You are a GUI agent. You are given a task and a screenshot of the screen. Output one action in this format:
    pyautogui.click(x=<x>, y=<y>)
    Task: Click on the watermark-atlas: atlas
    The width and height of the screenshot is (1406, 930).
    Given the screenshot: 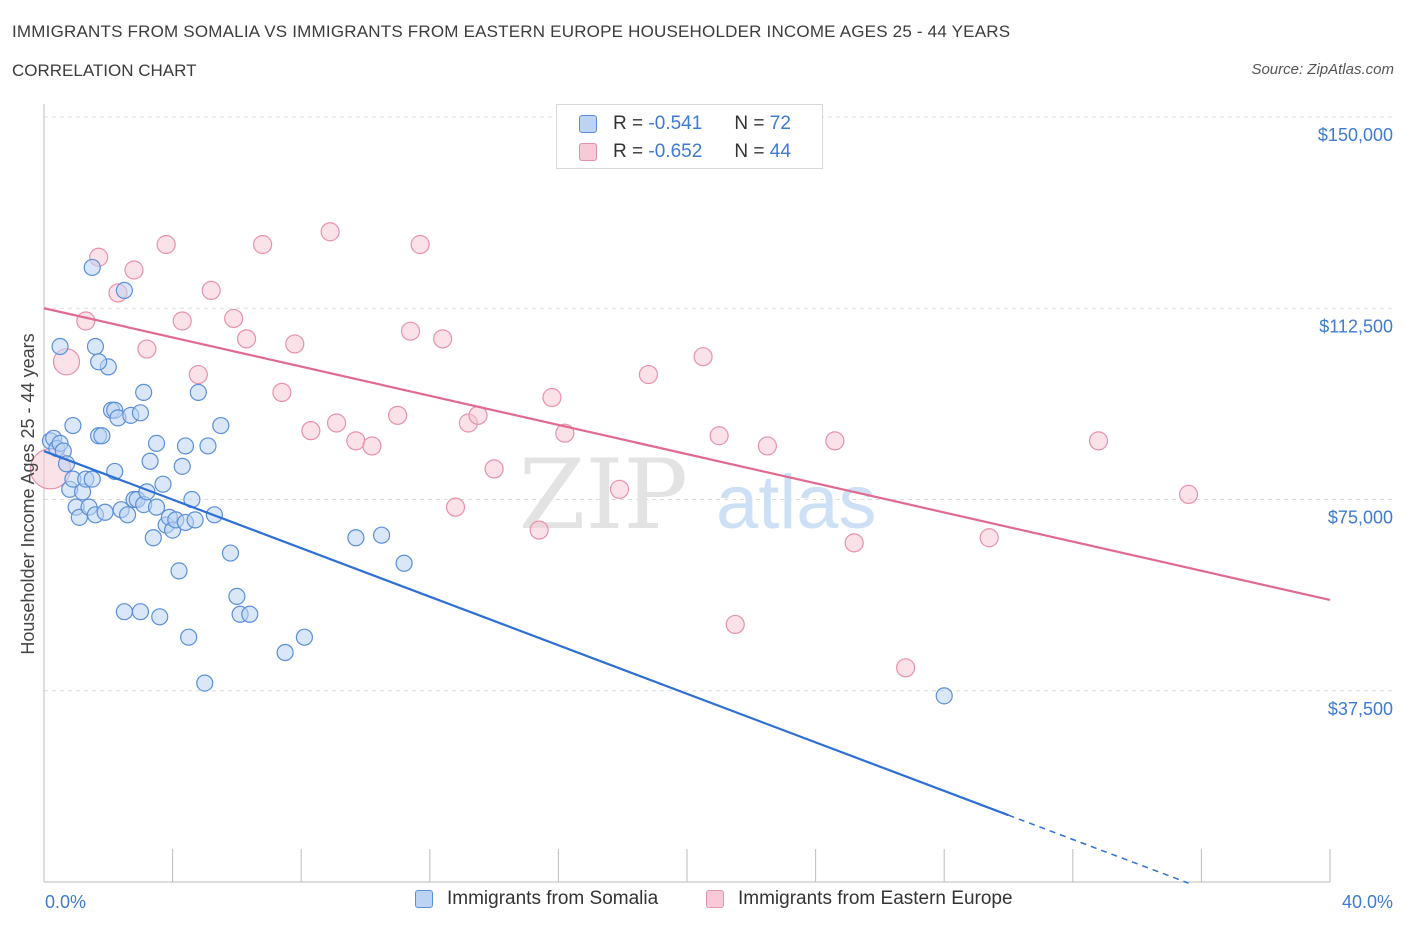 What is the action you would take?
    pyautogui.click(x=796, y=502)
    